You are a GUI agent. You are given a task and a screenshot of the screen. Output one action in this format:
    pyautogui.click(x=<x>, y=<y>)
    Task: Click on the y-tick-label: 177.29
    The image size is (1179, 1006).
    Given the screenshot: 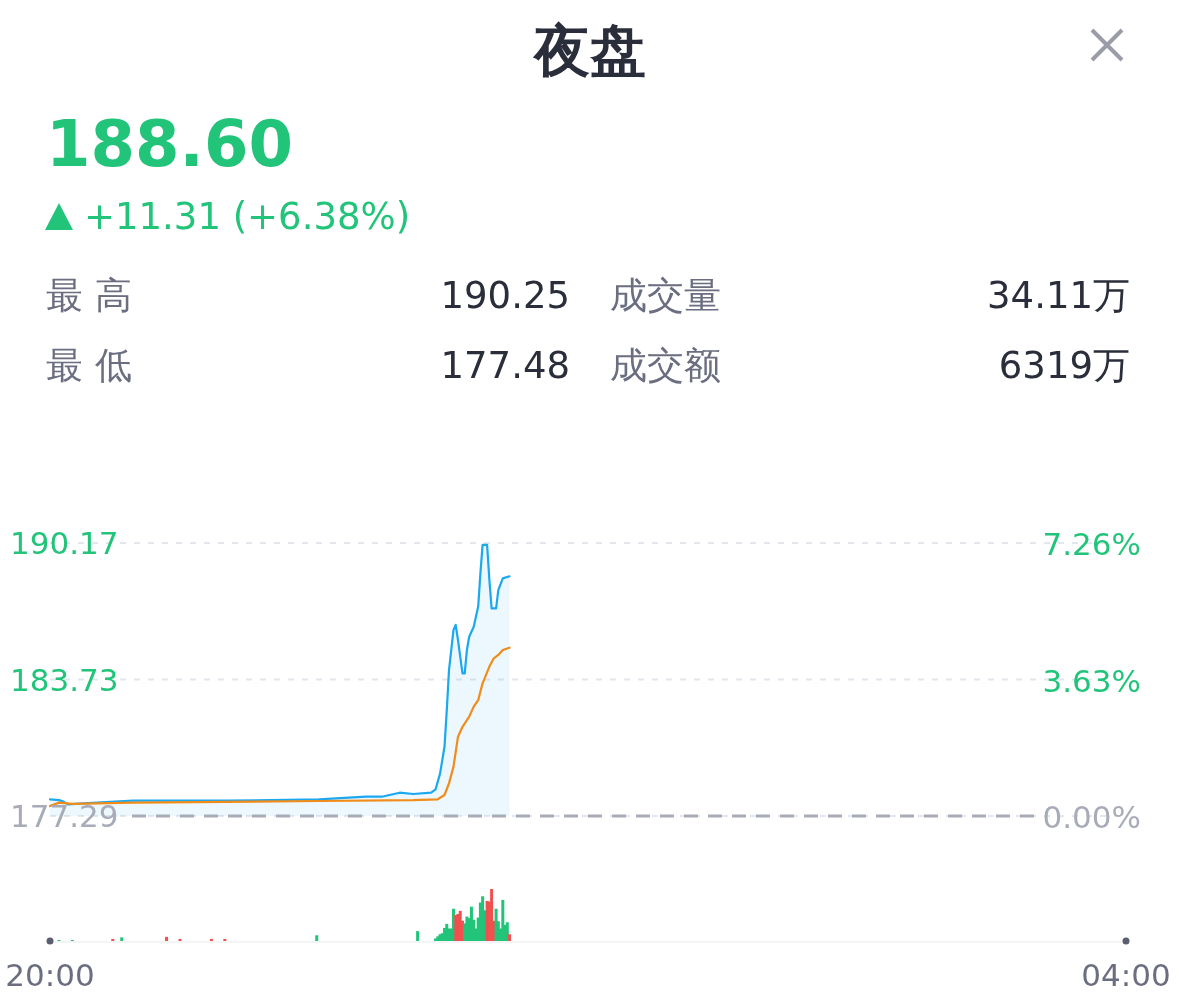 What is the action you would take?
    pyautogui.click(x=64, y=816)
    